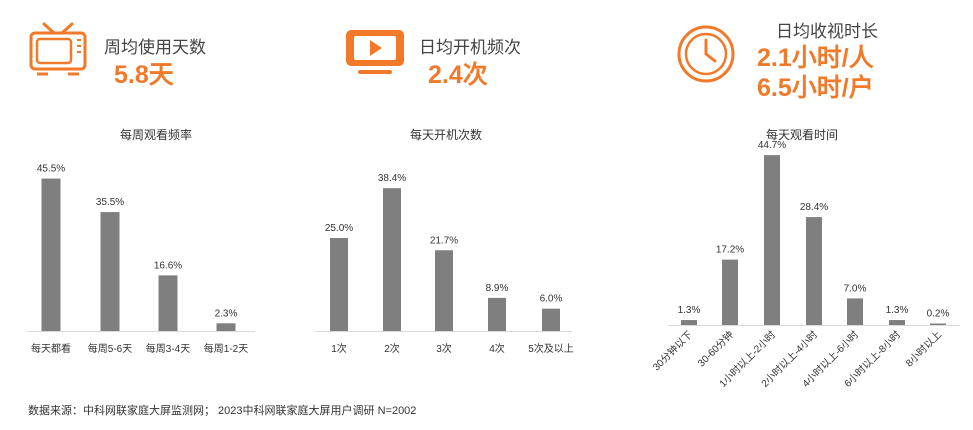 The width and height of the screenshot is (973, 430). I want to click on category-label: 30-60分钟, so click(715, 348).